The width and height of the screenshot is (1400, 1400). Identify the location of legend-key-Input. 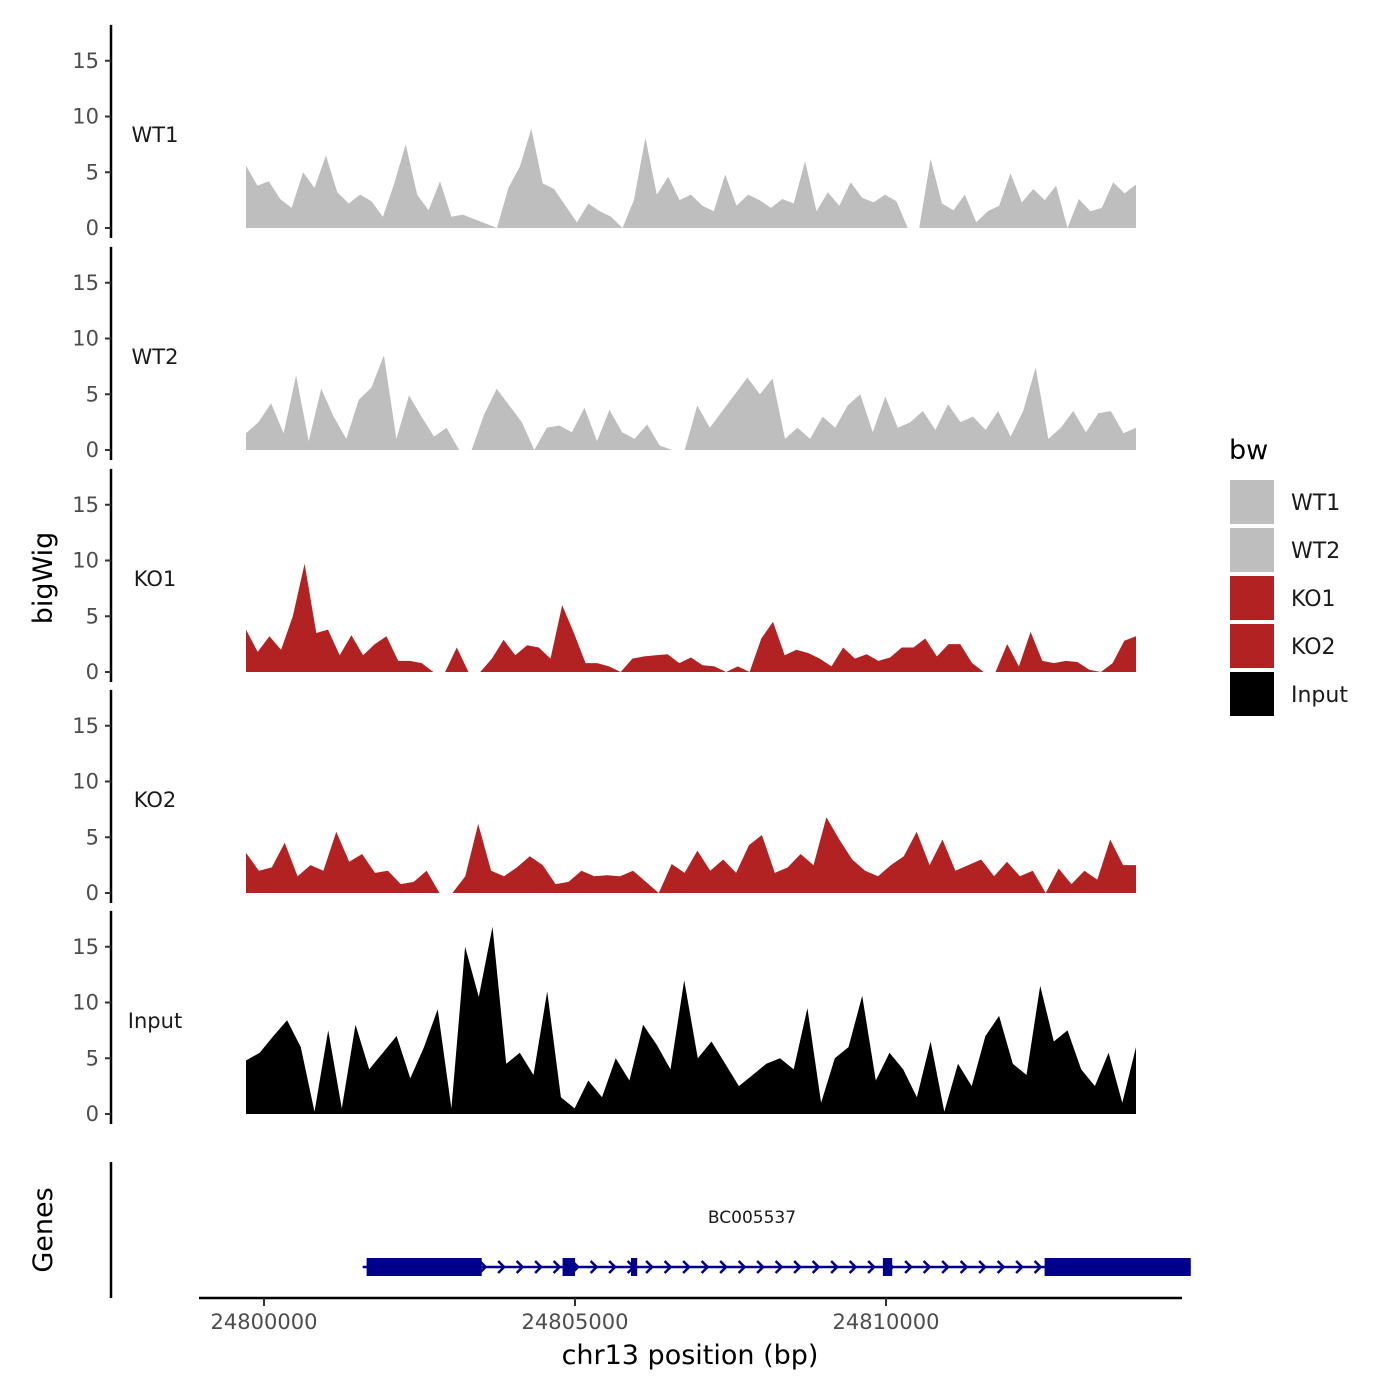
(1252, 694).